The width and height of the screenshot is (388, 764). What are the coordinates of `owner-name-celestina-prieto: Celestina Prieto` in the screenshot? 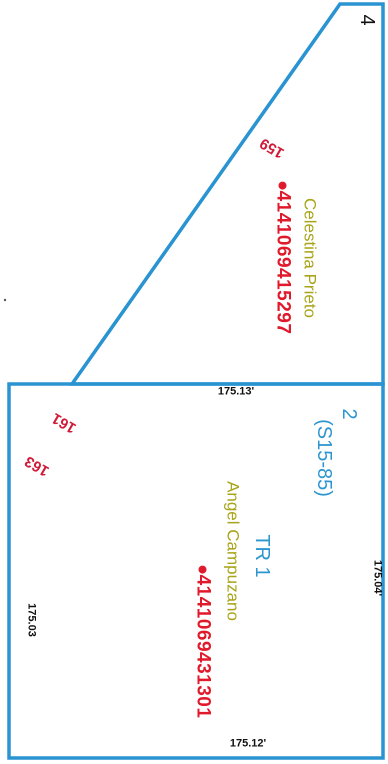 It's located at (310, 258).